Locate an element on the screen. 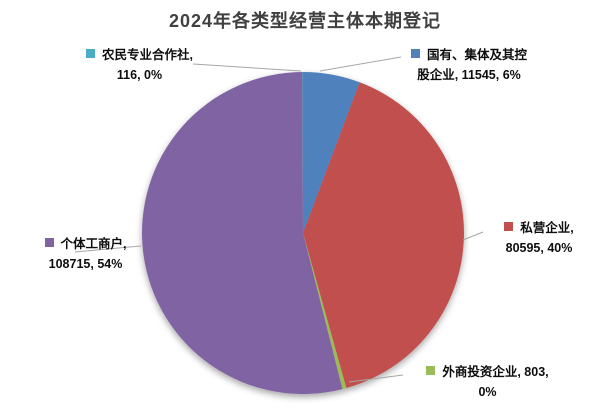 The height and width of the screenshot is (419, 610). swatch-private-icon is located at coordinates (509, 226).